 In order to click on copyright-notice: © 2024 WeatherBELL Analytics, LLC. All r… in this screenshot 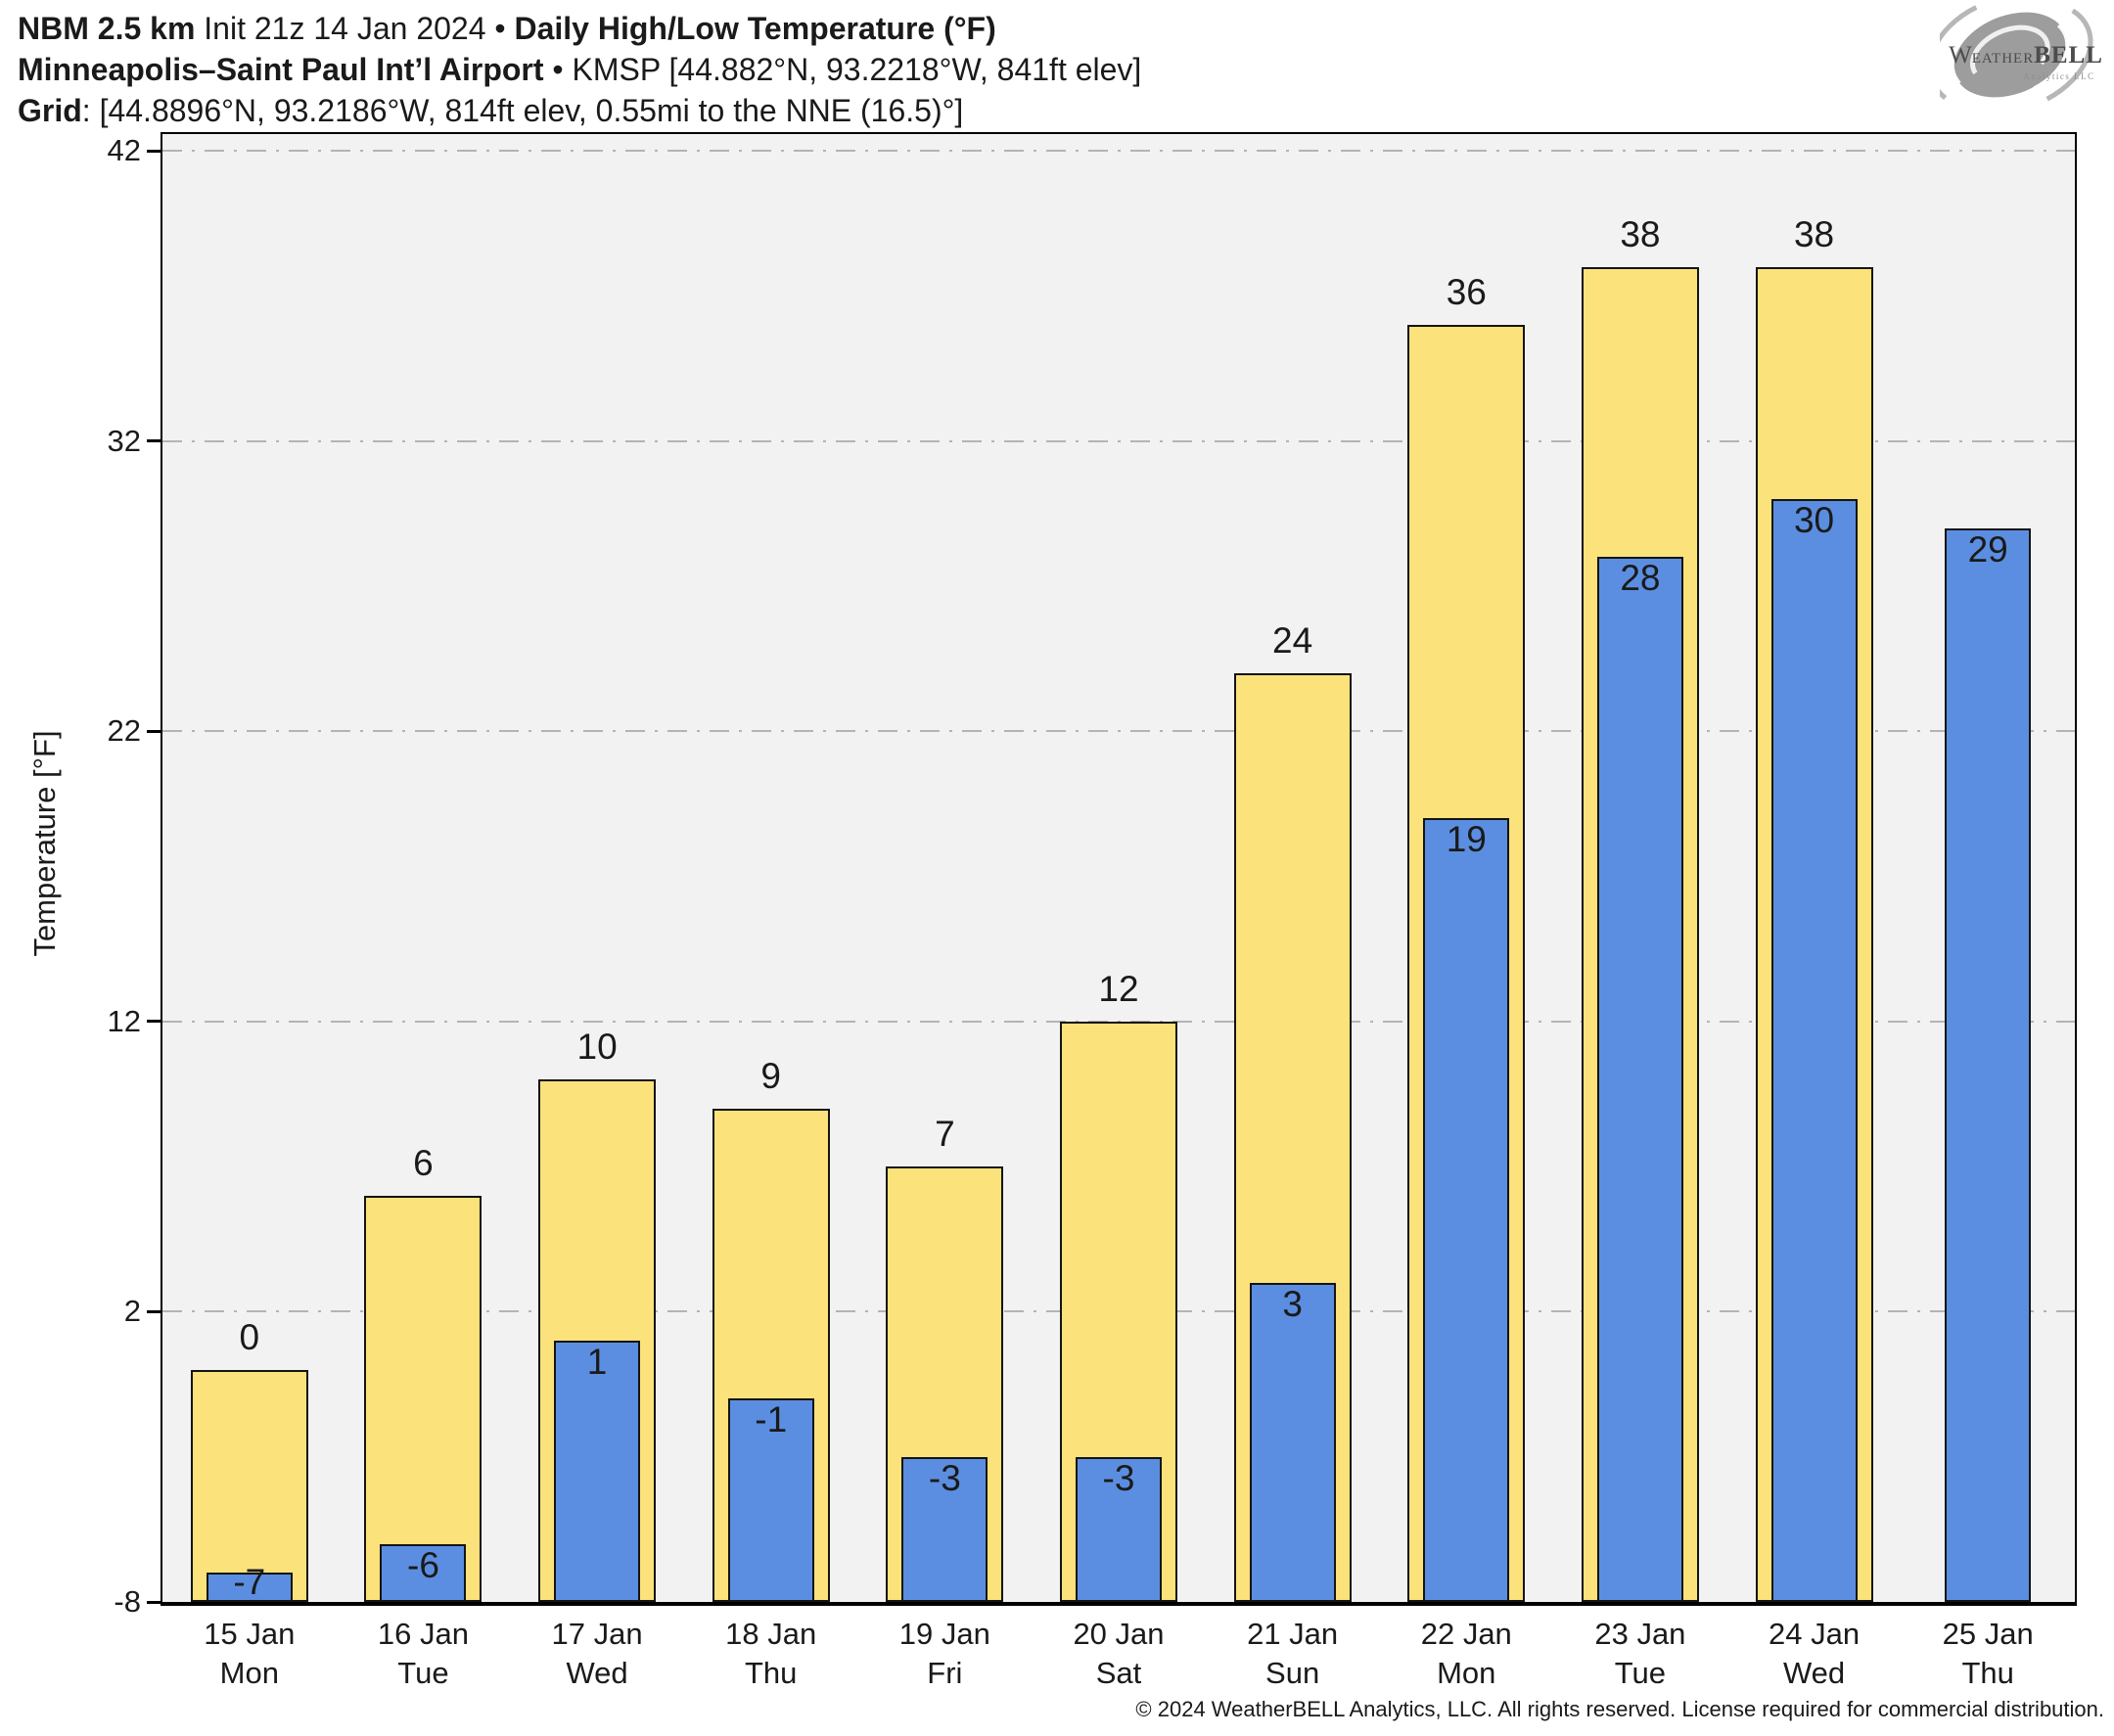, I will do `click(1620, 1709)`.